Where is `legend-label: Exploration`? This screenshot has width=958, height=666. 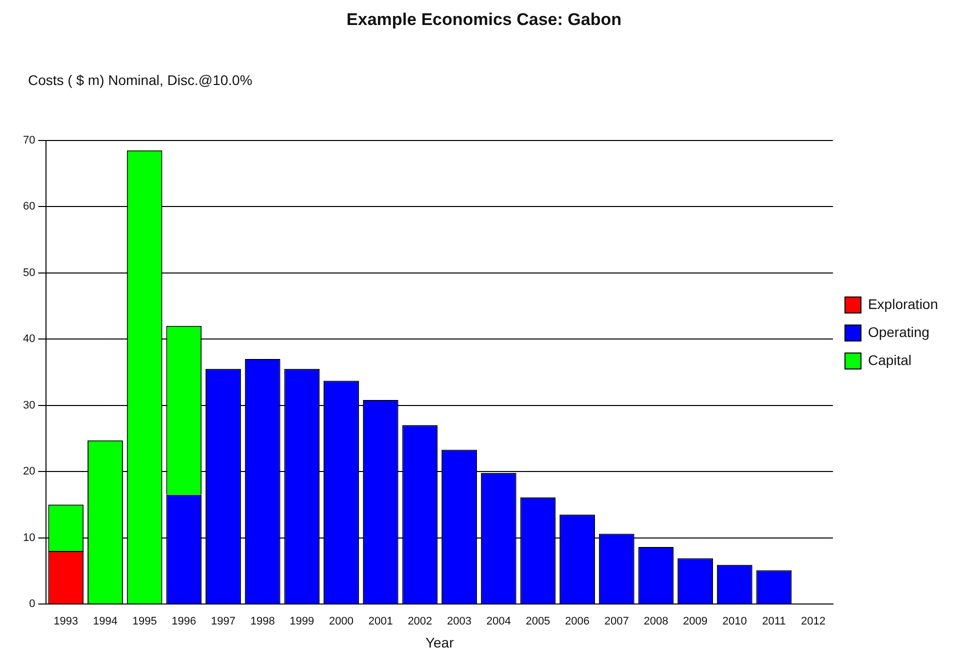
legend-label: Exploration is located at coordinates (903, 304).